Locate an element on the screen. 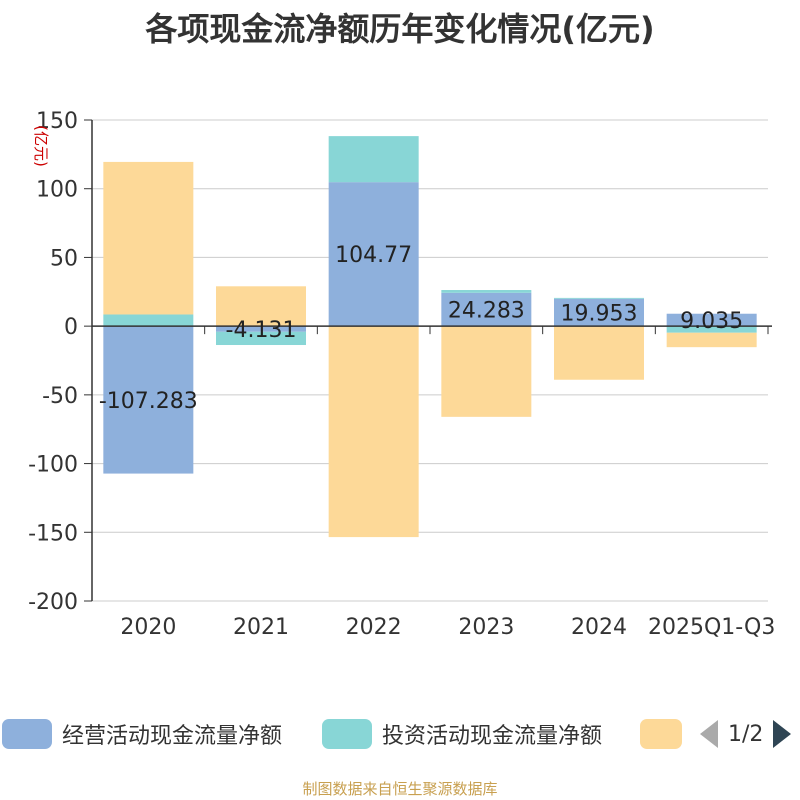 The image size is (800, 800). y-tick-label: -200 is located at coordinates (53, 602).